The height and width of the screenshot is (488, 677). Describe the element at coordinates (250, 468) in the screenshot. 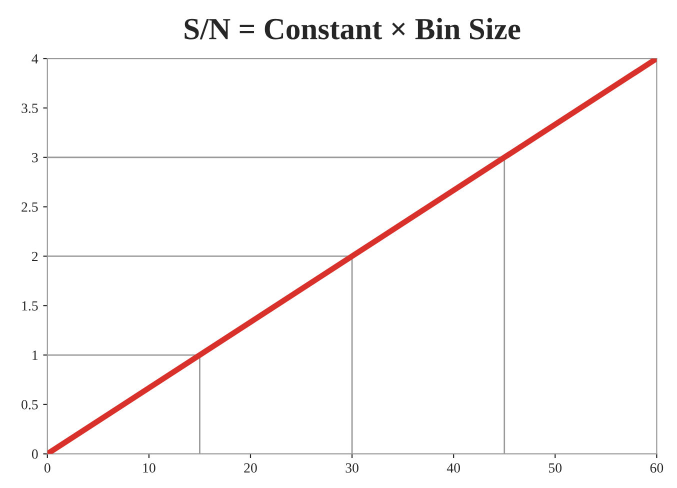

I see `x-tick-label: 20` at that location.